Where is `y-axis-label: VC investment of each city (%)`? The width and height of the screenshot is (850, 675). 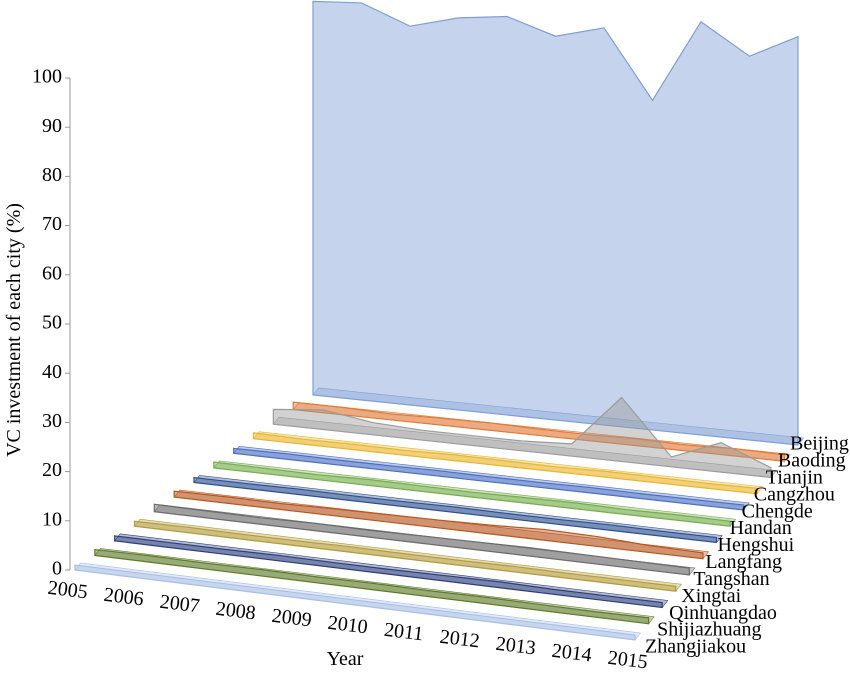
y-axis-label: VC investment of each city (%) is located at coordinates (14, 330).